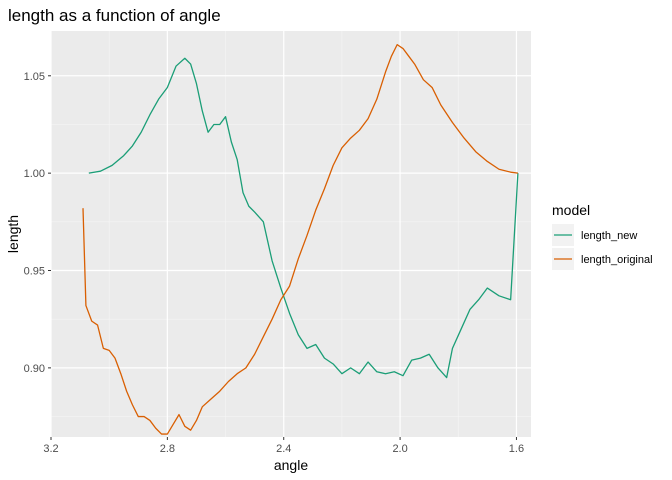 Image resolution: width=672 pixels, height=480 pixels. I want to click on x-tick-label: 1.6, so click(516, 449).